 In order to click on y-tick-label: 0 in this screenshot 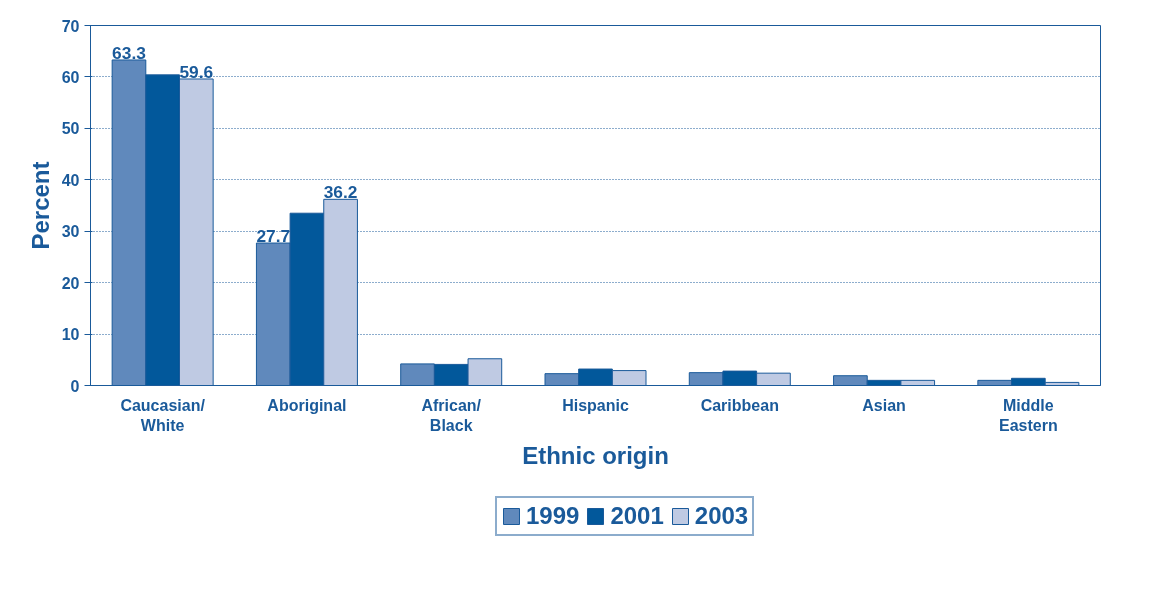, I will do `click(75, 386)`.